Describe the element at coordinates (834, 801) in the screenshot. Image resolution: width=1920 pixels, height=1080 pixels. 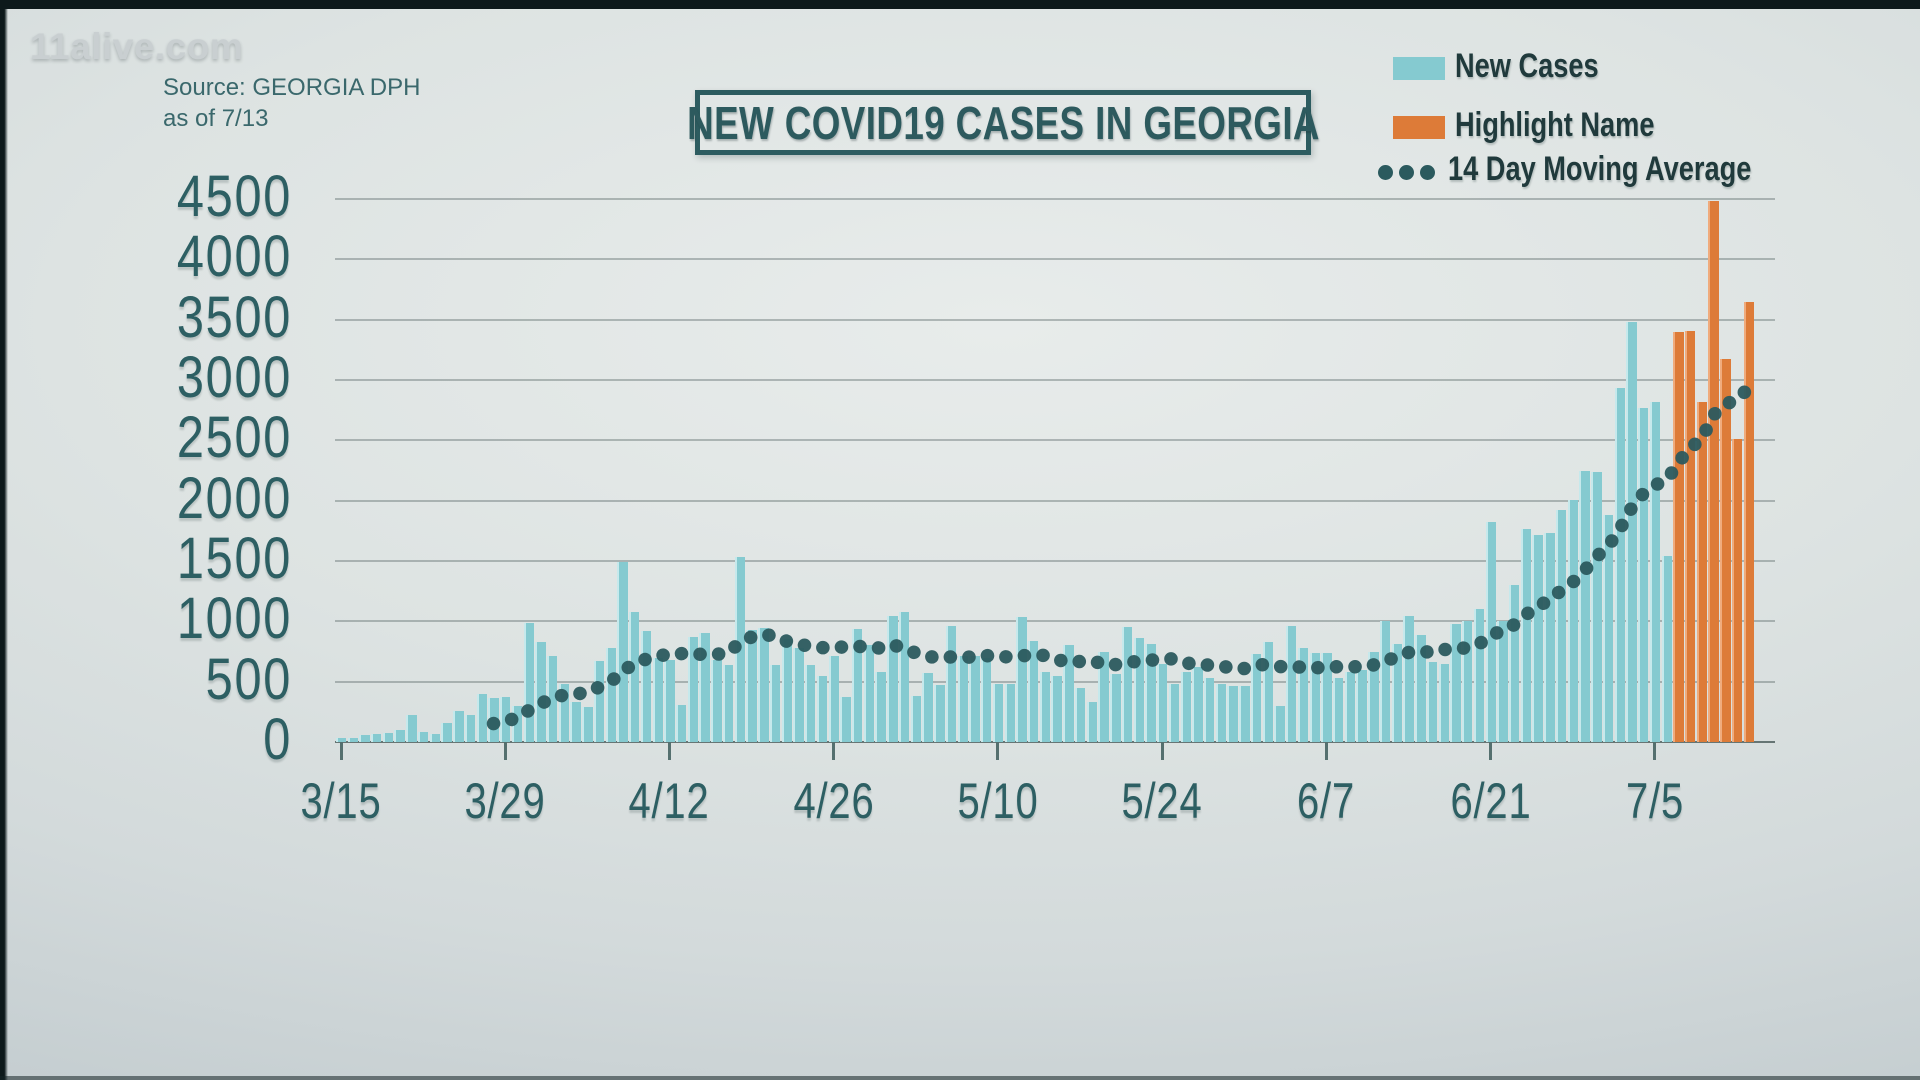
I see `x-axis-label: 4/26` at that location.